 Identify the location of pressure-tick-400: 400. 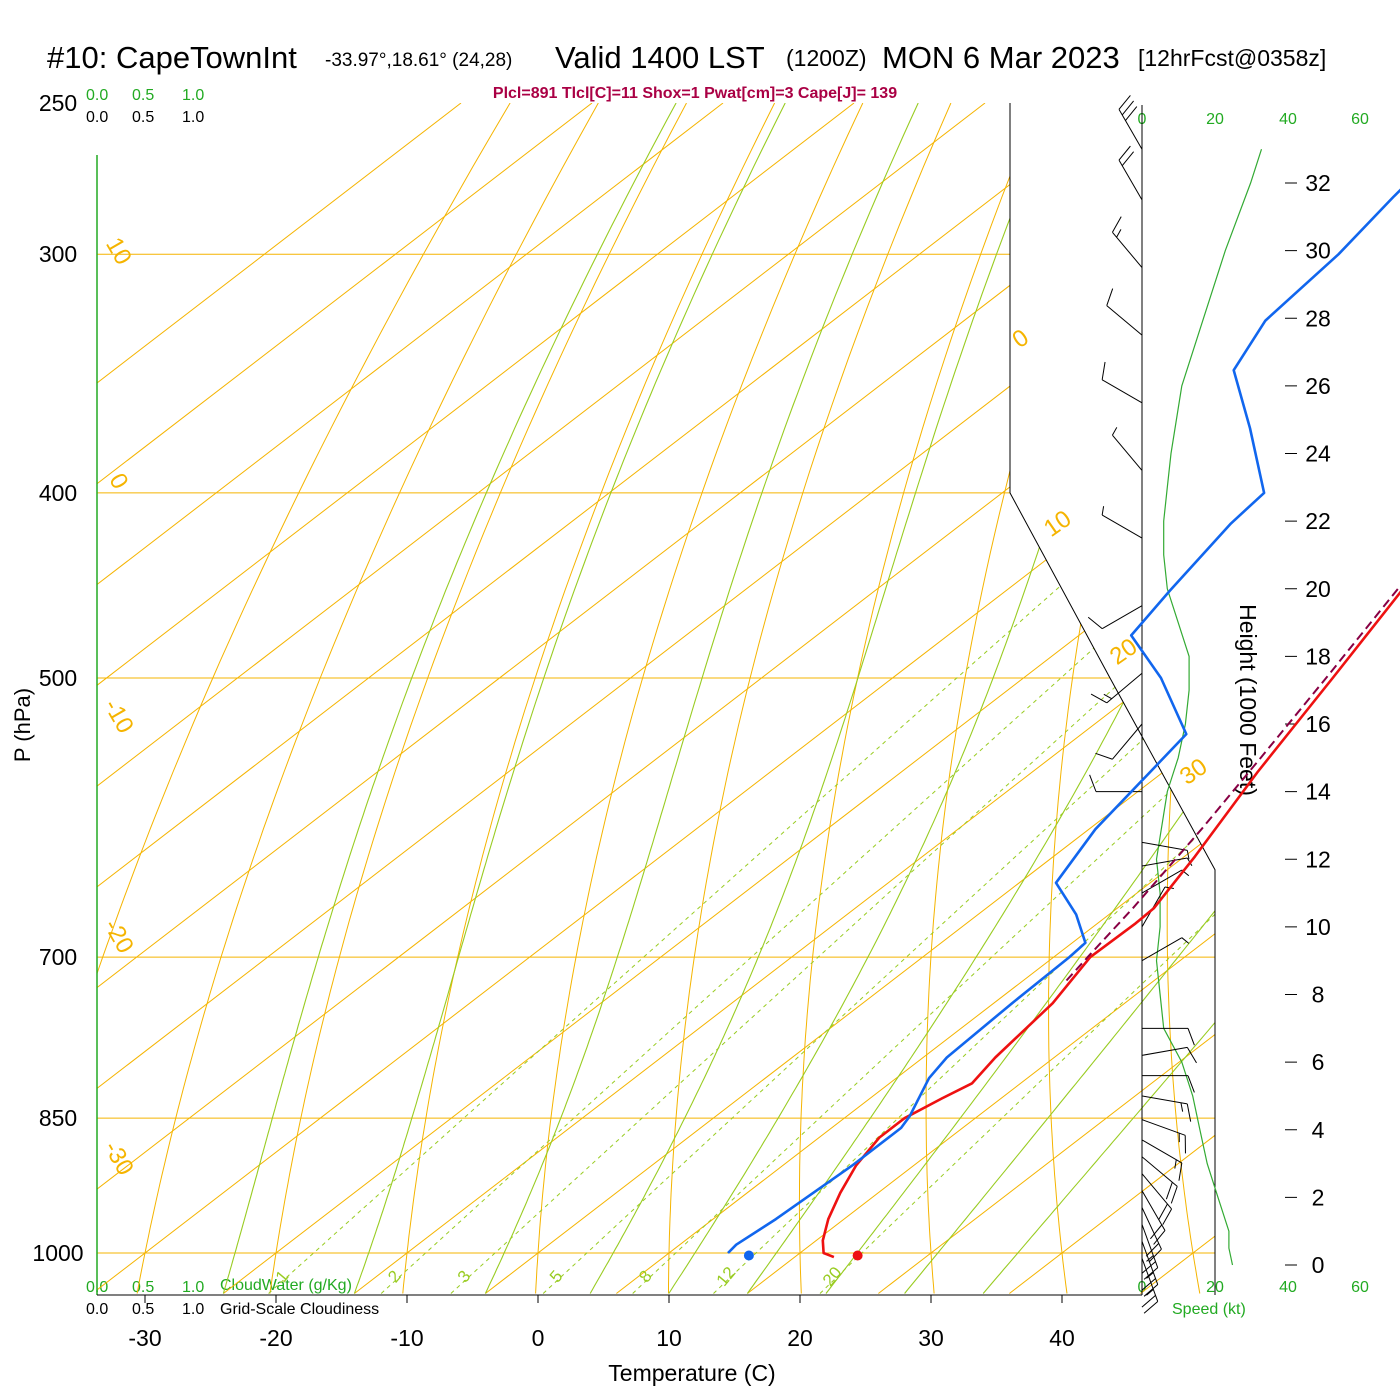
(58, 493).